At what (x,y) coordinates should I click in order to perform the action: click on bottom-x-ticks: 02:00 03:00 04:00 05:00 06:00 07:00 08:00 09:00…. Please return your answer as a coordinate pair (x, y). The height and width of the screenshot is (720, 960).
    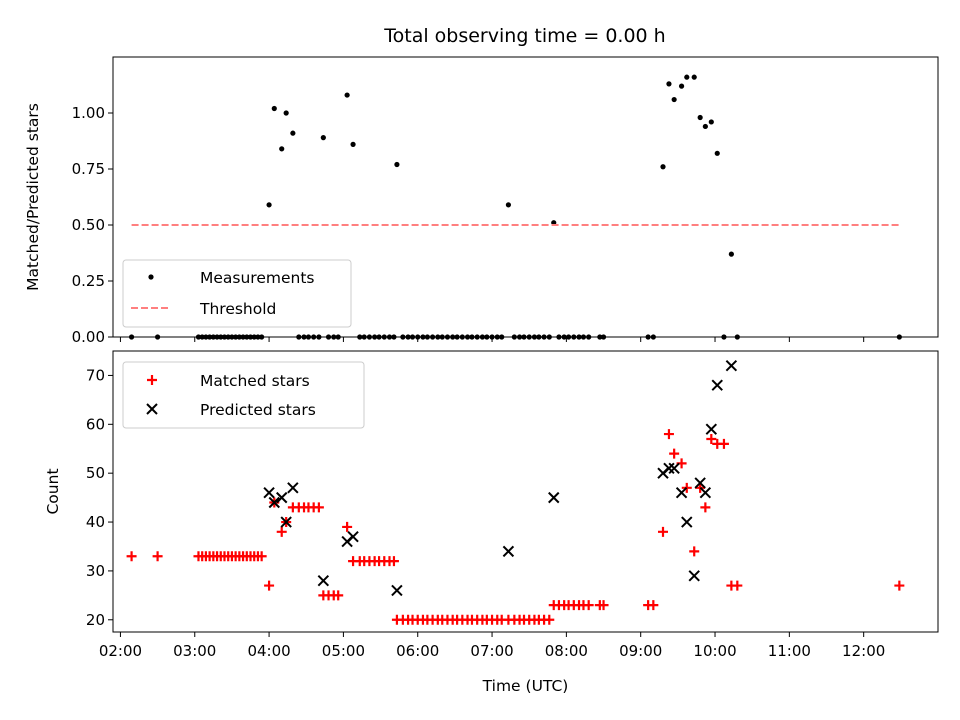
    Looking at the image, I should click on (492, 646).